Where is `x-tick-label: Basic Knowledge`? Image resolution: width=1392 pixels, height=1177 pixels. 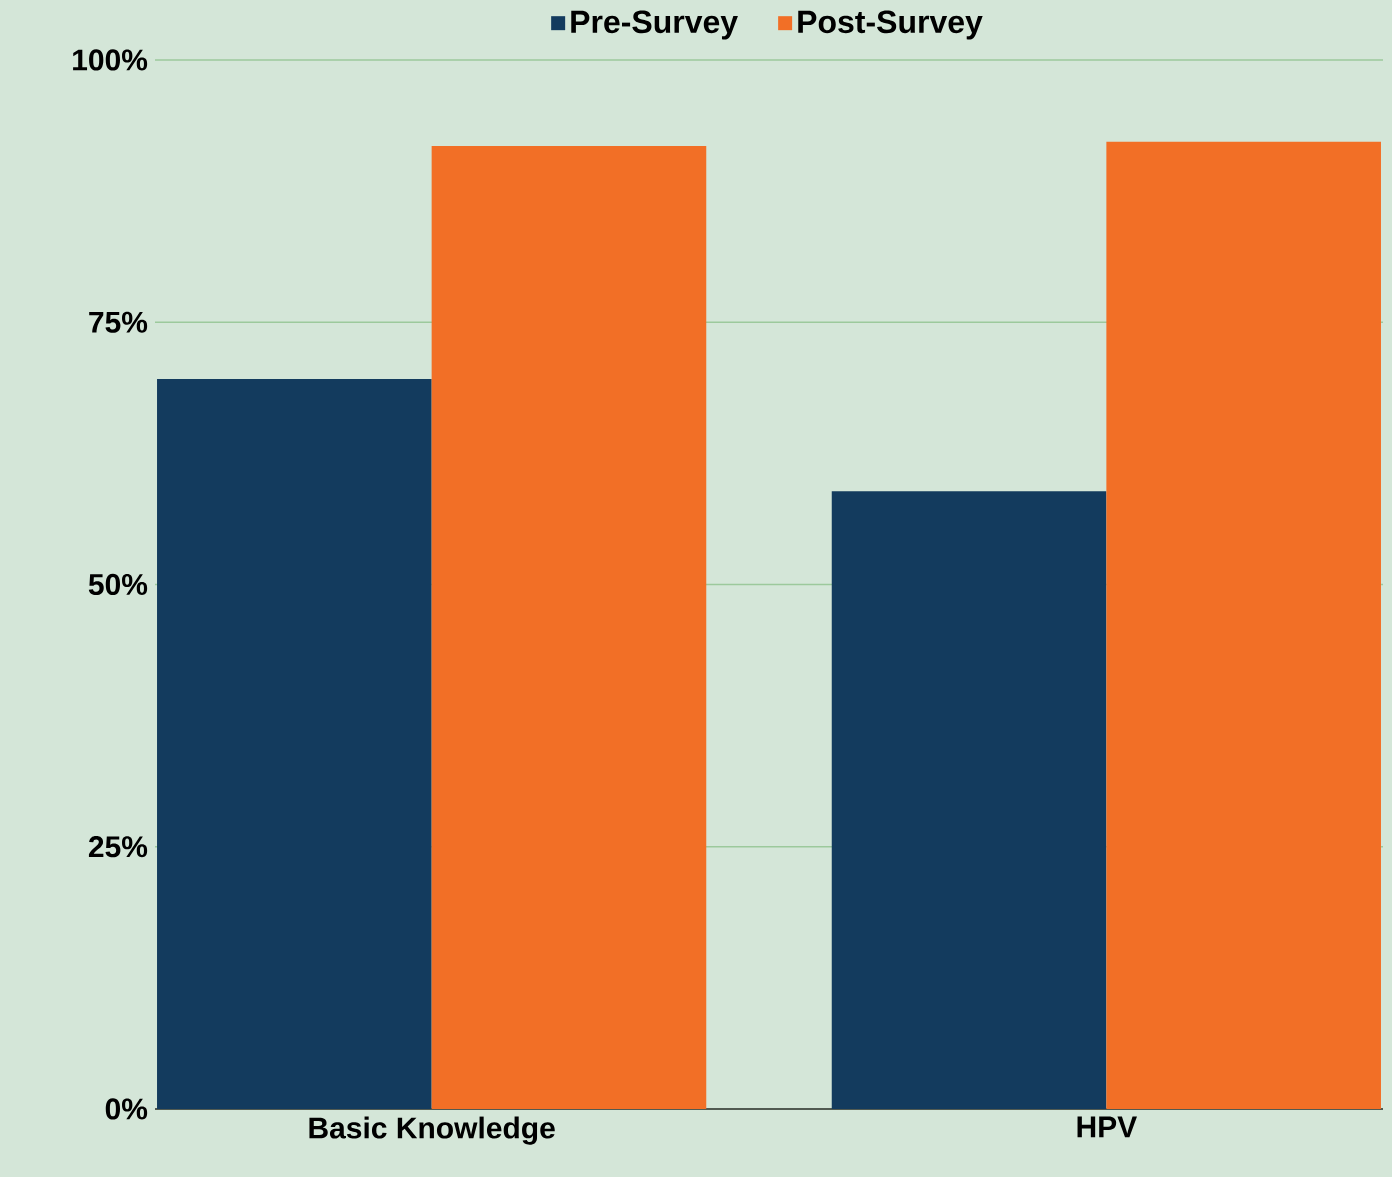
x-tick-label: Basic Knowledge is located at coordinates (432, 1130).